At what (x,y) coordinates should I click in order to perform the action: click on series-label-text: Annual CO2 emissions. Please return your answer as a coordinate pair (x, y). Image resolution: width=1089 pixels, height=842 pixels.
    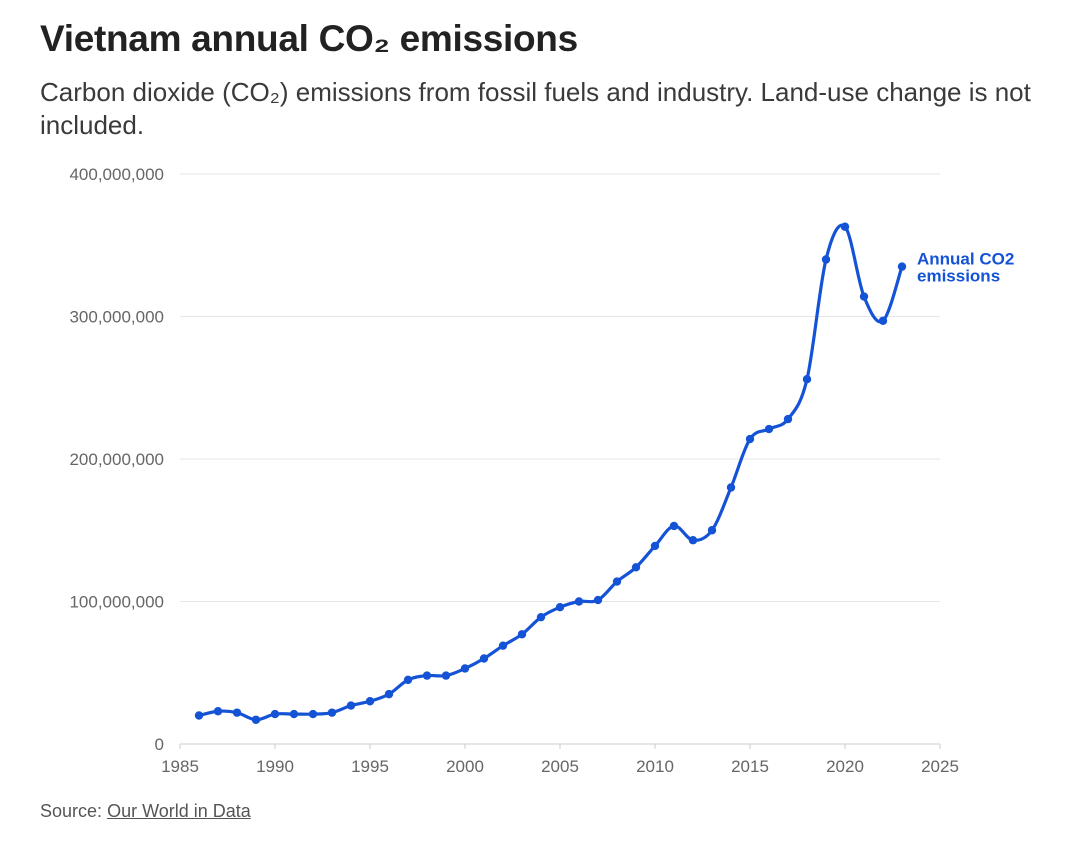
    Looking at the image, I should click on (965, 268).